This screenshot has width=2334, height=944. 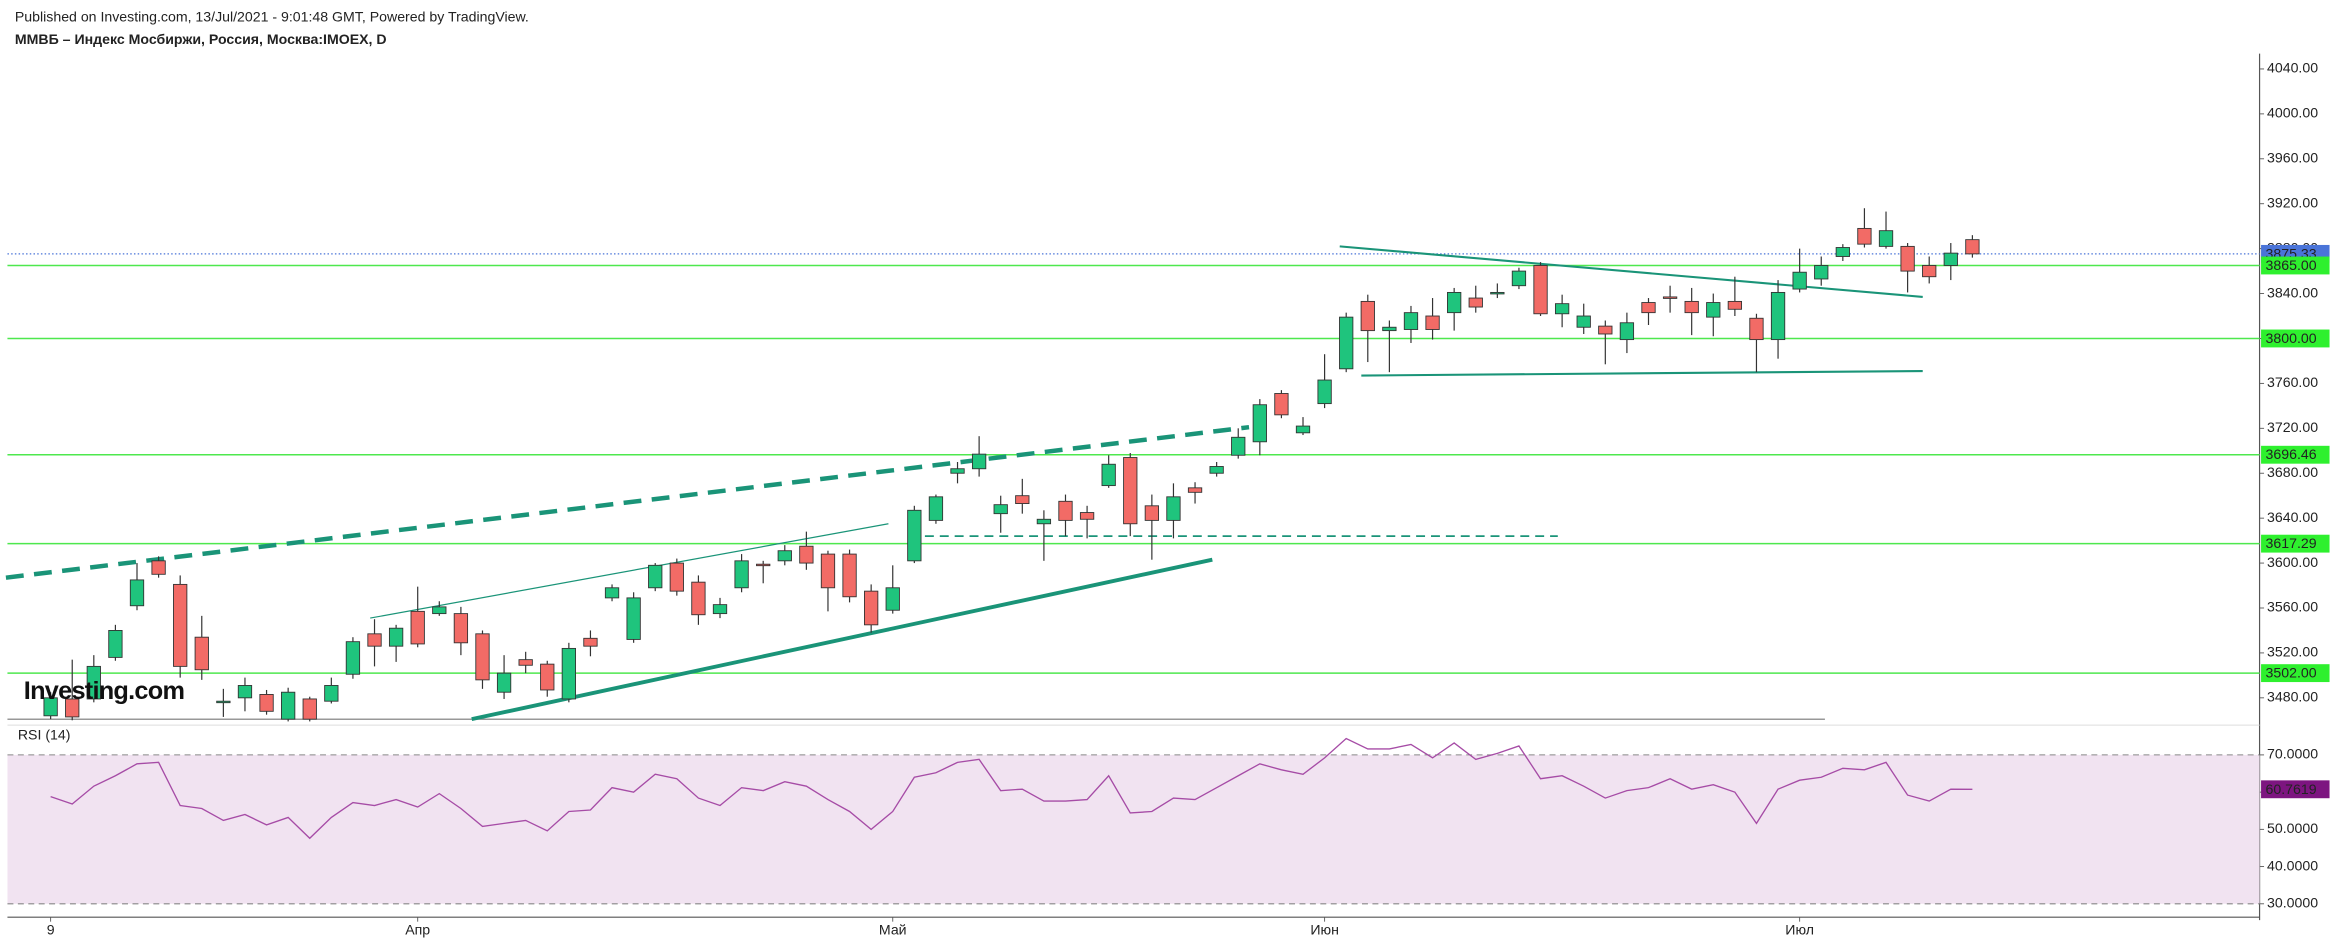 I want to click on price-badge-label: 3502.00, so click(x=2291, y=673).